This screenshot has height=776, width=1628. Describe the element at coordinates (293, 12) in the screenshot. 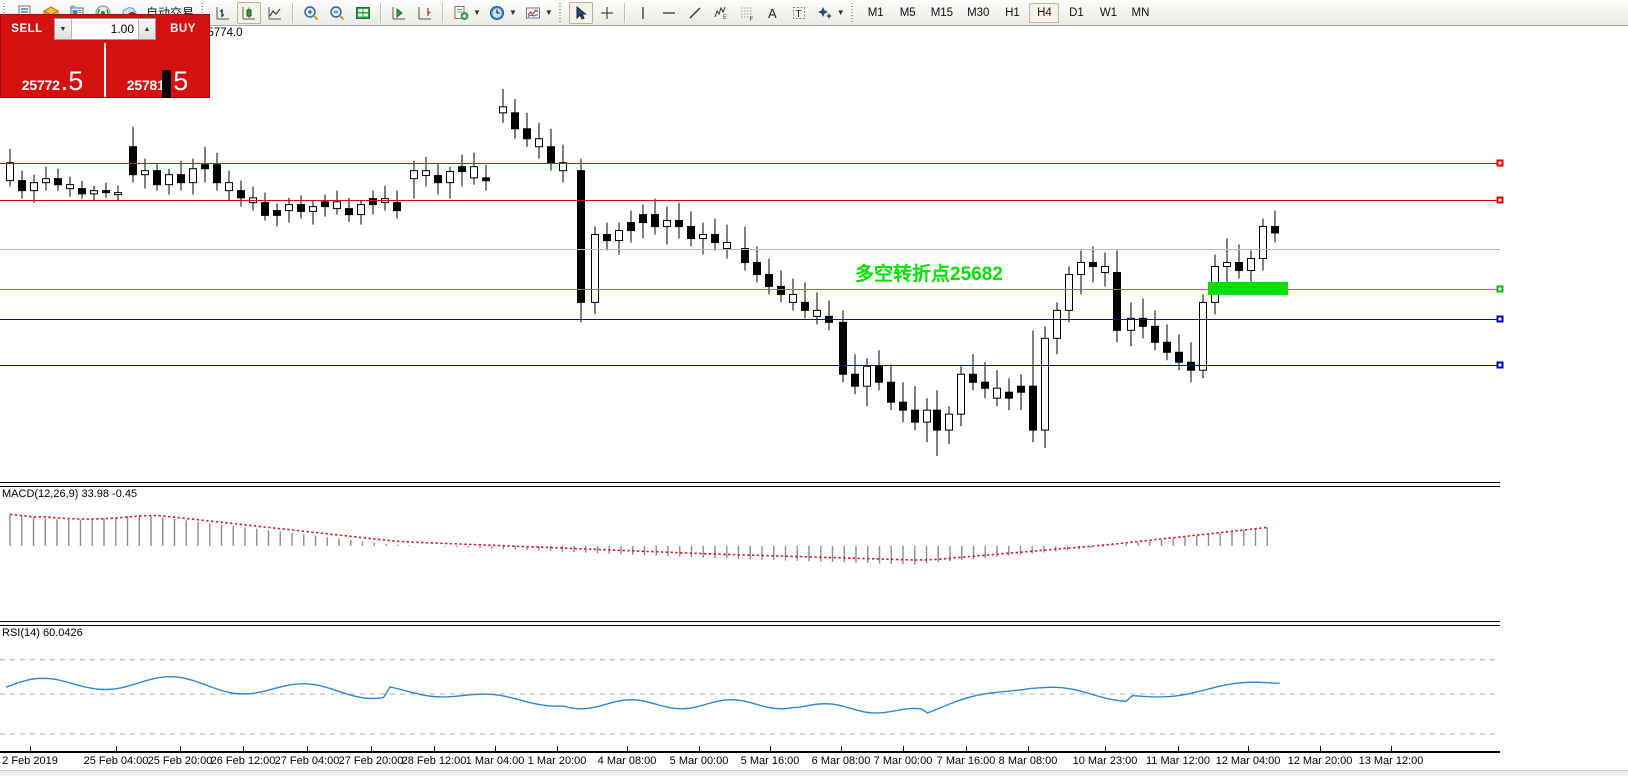

I see `toolbar-separator` at that location.